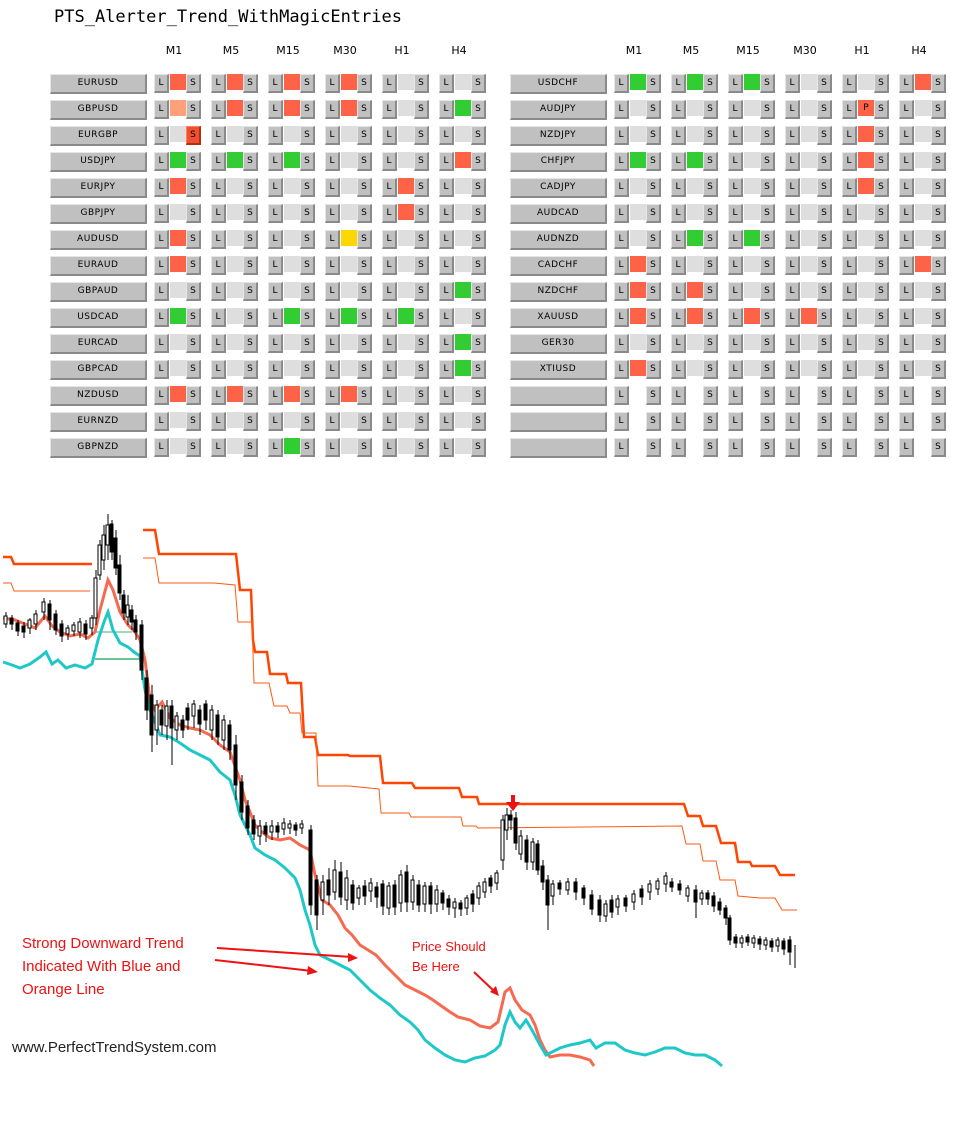 This screenshot has height=1127, width=966. I want to click on symbol-button: GBPAUD, so click(98, 292).